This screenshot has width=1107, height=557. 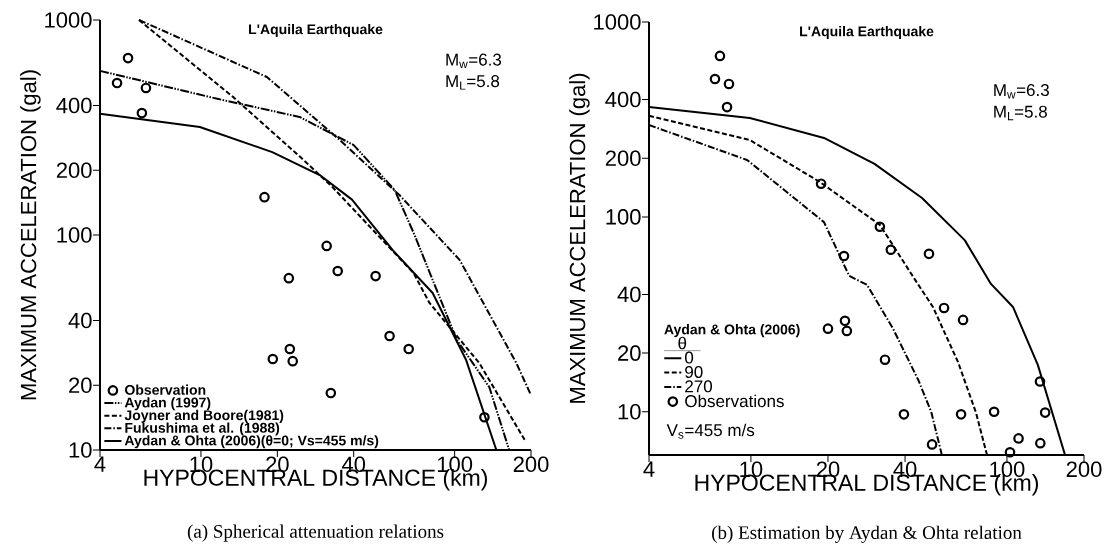 What do you see at coordinates (167, 404) in the screenshot?
I see `legend-label: Aydan (1997)` at bounding box center [167, 404].